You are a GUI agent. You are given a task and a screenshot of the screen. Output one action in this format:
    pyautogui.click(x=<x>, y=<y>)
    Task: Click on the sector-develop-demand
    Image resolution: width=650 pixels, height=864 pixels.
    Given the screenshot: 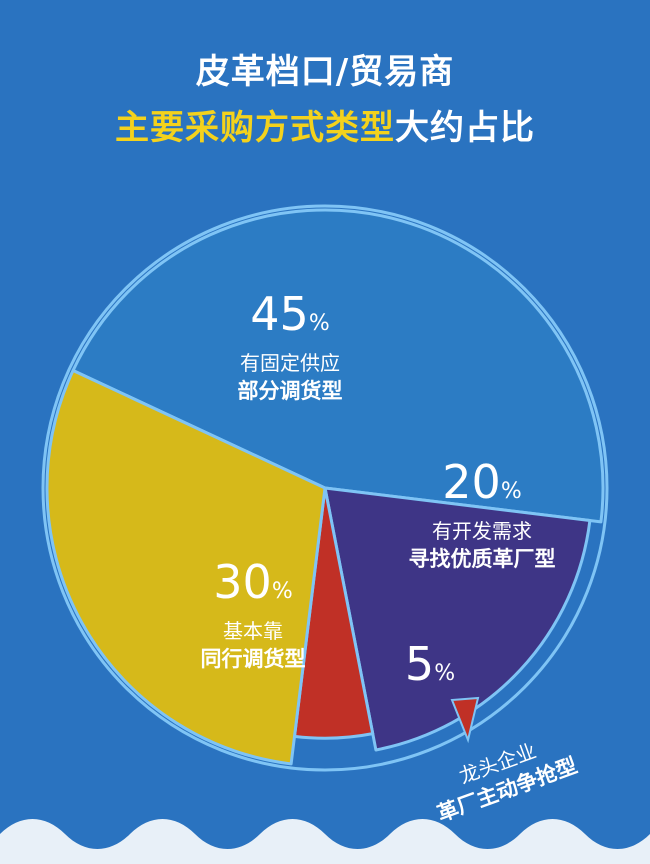 What is the action you would take?
    pyautogui.click(x=457, y=619)
    